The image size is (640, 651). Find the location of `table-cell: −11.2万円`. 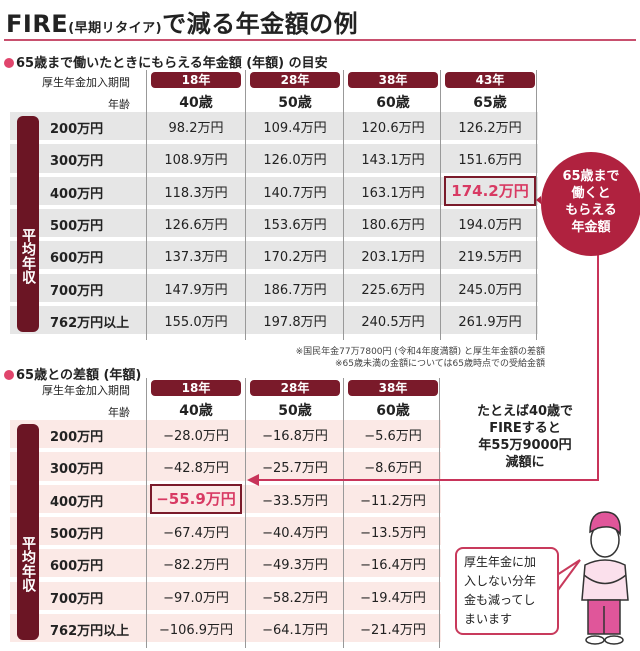

table-cell: −11.2万円 is located at coordinates (393, 501).